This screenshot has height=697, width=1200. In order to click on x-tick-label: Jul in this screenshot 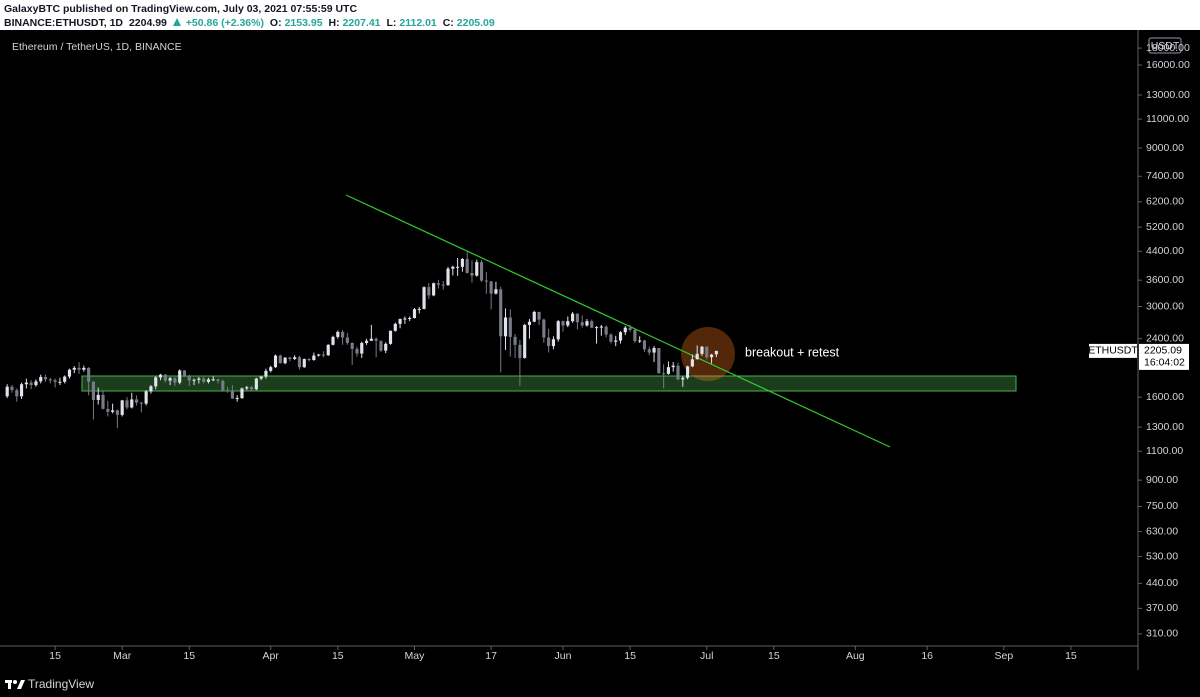, I will do `click(706, 656)`.